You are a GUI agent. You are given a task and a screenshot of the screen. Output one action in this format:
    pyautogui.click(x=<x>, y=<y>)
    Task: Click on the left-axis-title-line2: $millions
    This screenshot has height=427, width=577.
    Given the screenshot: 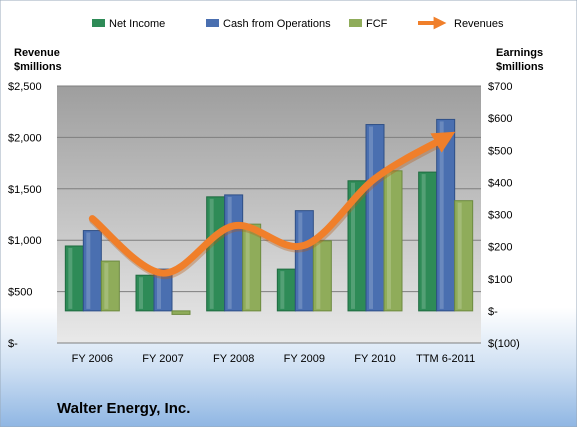 What is the action you would take?
    pyautogui.click(x=38, y=67)
    